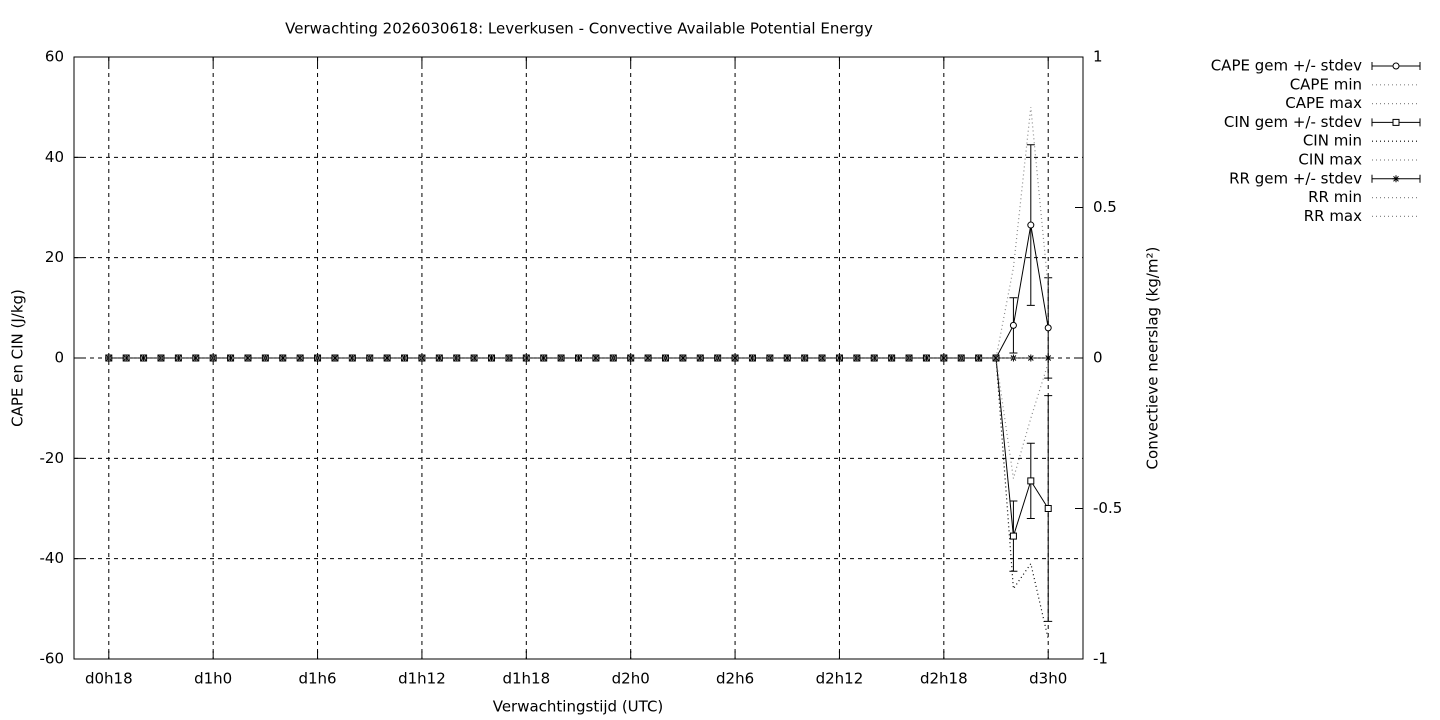  What do you see at coordinates (1333, 216) in the screenshot?
I see `legend-label: RR max` at bounding box center [1333, 216].